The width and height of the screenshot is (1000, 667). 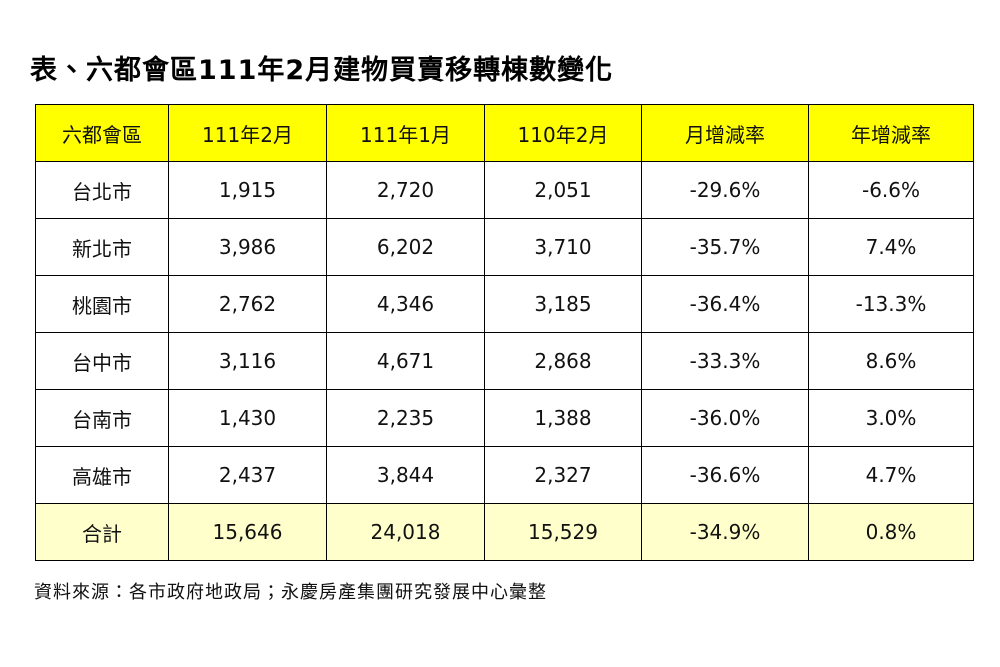 What do you see at coordinates (891, 361) in the screenshot?
I see `table-cell: 8.6%` at bounding box center [891, 361].